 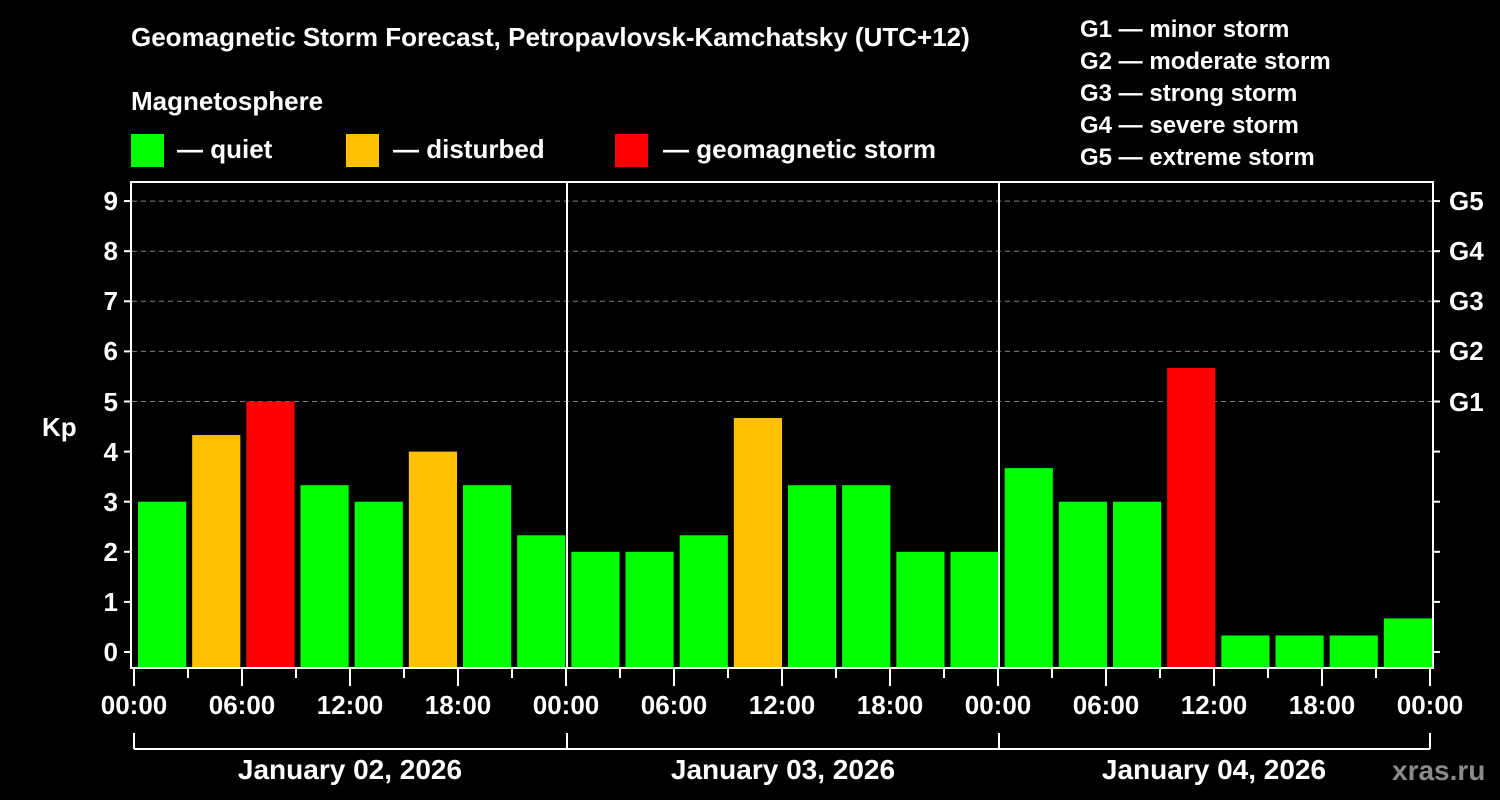 I want to click on g-level-label: G4, so click(x=1466, y=251).